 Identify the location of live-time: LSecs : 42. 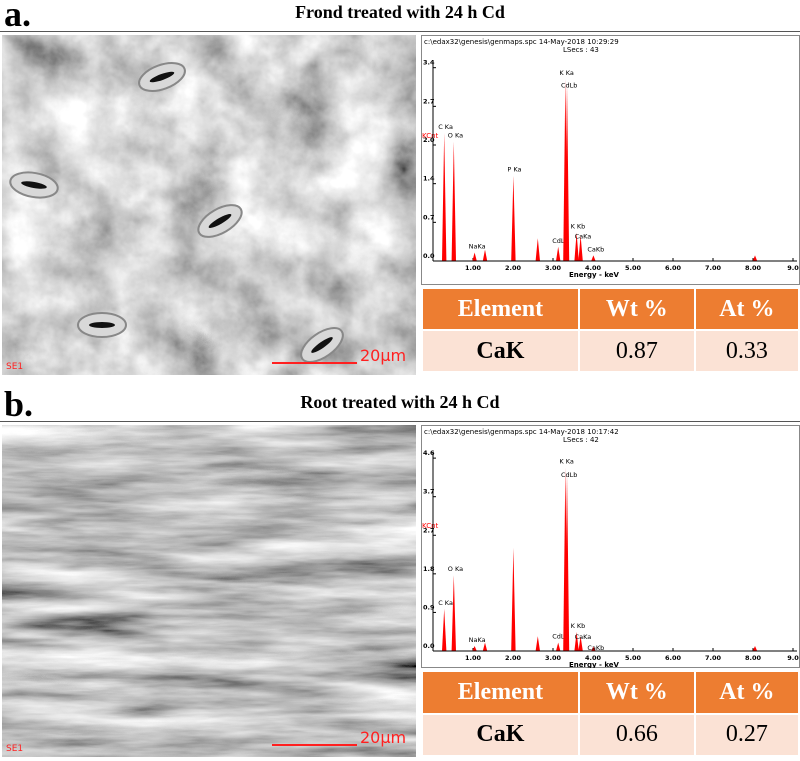
(581, 440).